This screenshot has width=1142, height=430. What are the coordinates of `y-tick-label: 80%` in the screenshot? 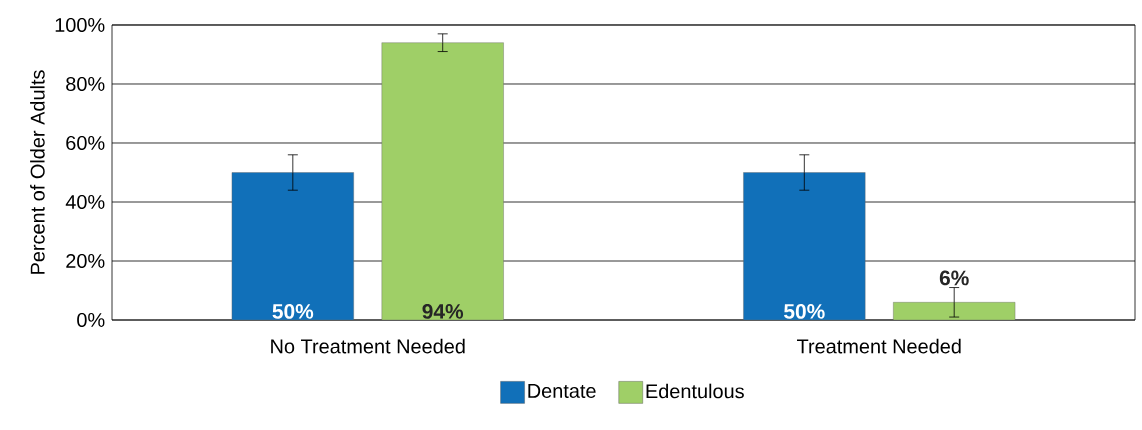 It's located at (85, 84).